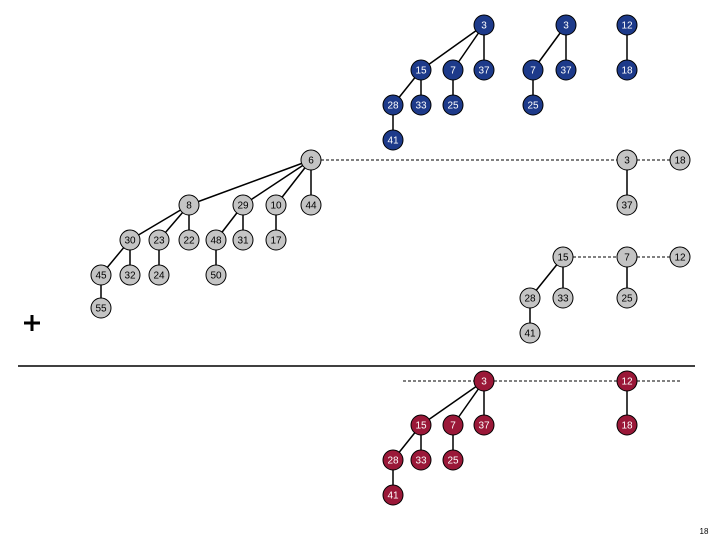 The image size is (720, 540). I want to click on node-key: 24, so click(159, 276).